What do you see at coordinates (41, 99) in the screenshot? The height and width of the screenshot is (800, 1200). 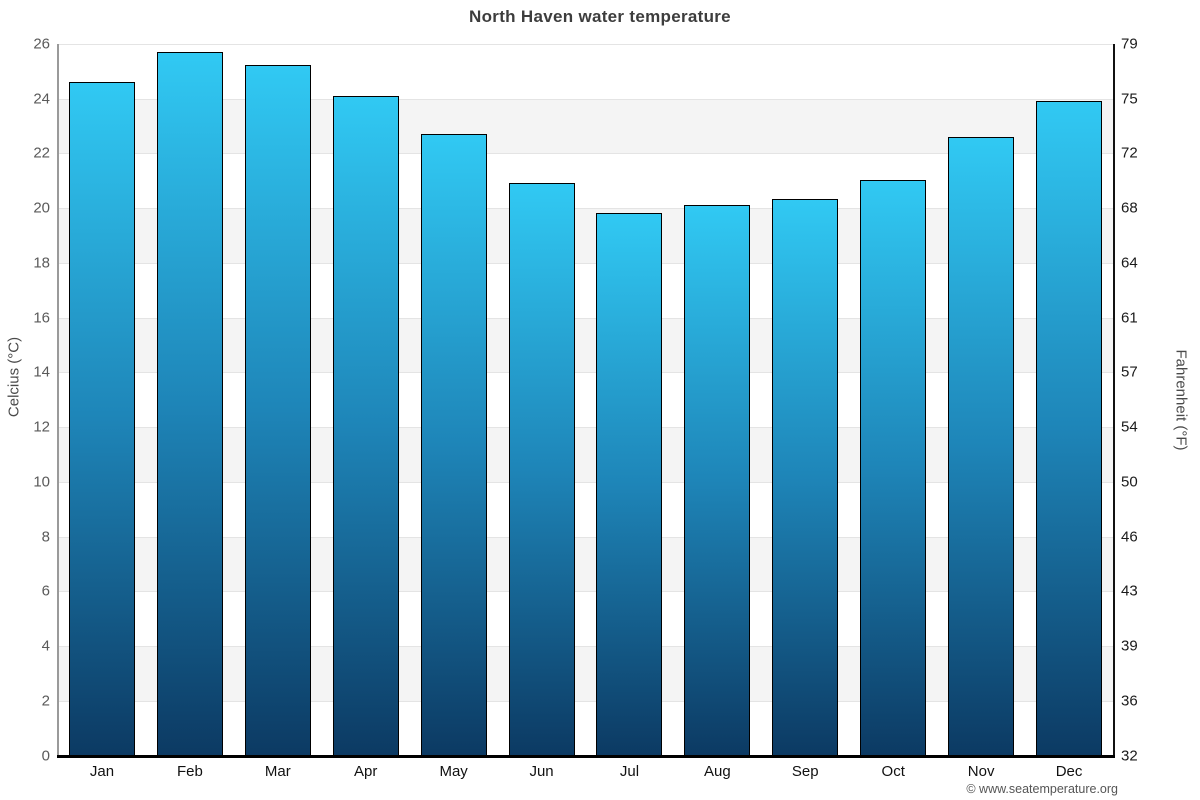 I see `y-tick-celsius: 24` at bounding box center [41, 99].